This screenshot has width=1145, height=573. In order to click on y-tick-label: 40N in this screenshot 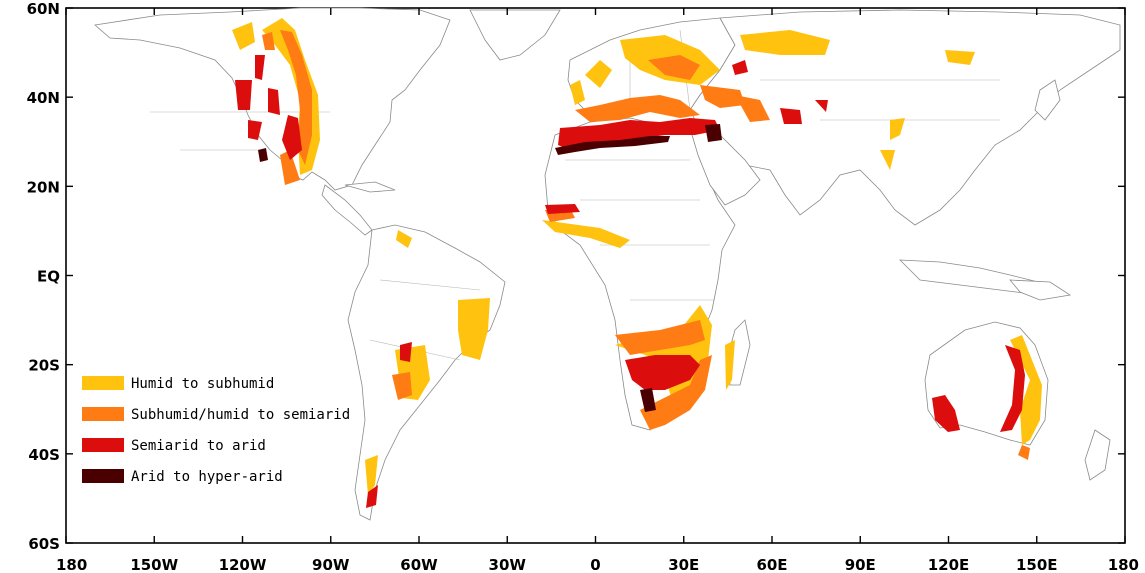, I will do `click(43, 98)`.